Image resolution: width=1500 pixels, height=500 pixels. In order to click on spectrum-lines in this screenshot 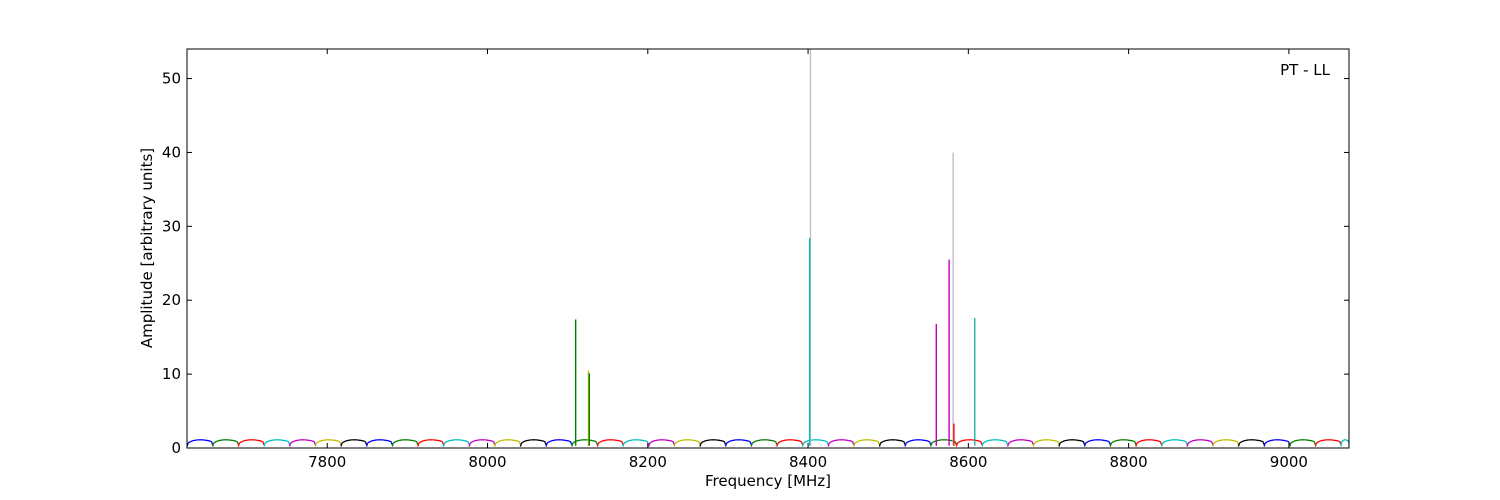, I will do `click(768, 443)`.